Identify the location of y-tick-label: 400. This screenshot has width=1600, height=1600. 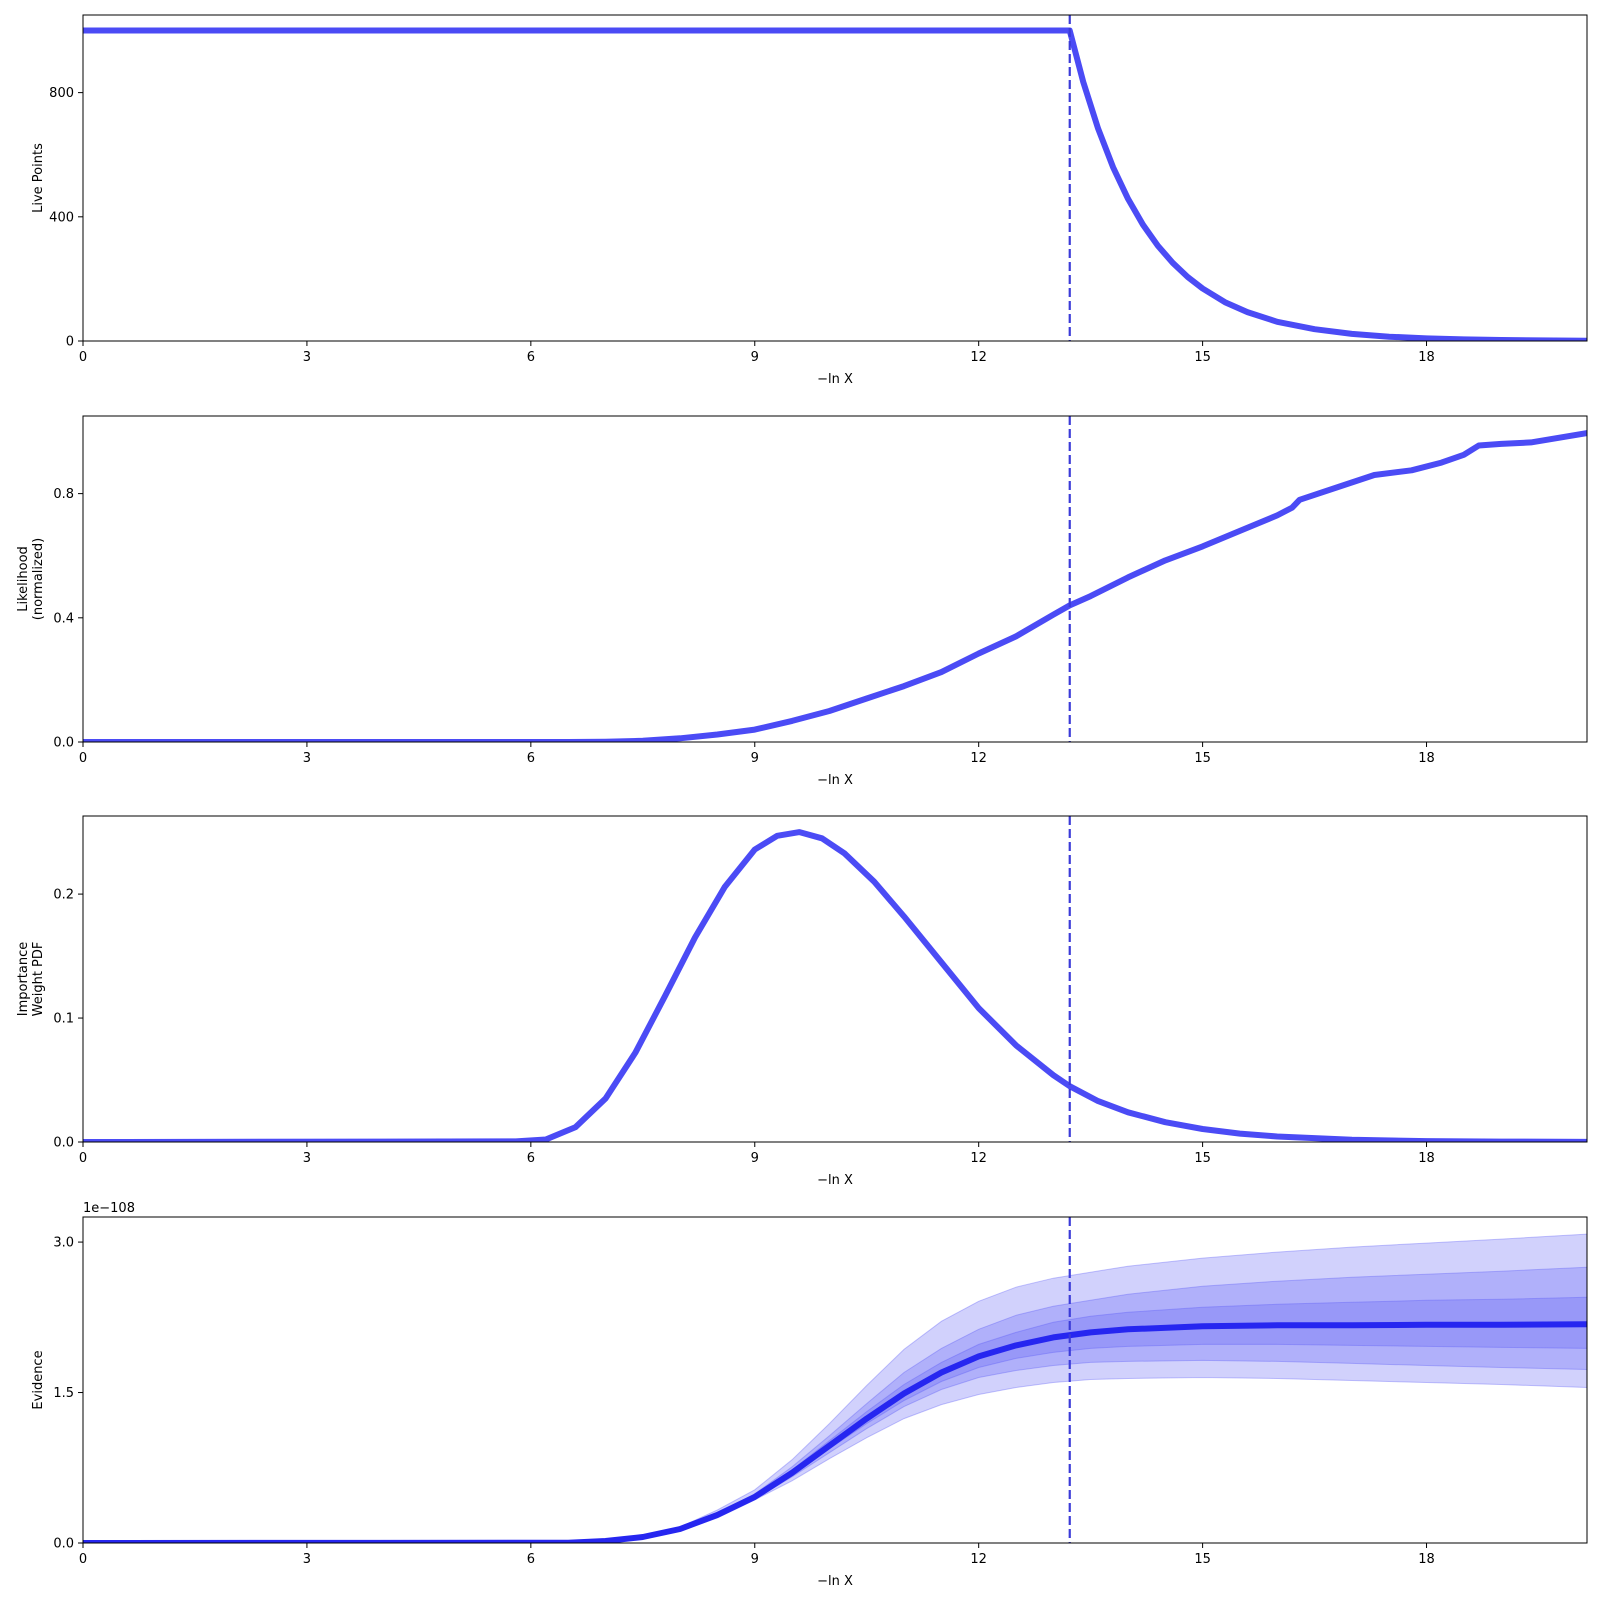
(61, 217).